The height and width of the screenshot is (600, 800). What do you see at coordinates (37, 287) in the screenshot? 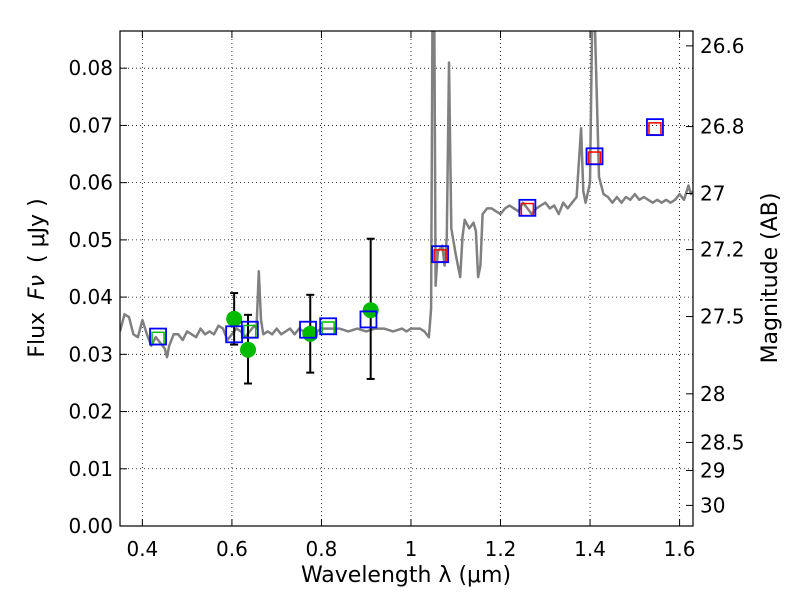
I see `y-axis-label-symbol: Fν` at bounding box center [37, 287].